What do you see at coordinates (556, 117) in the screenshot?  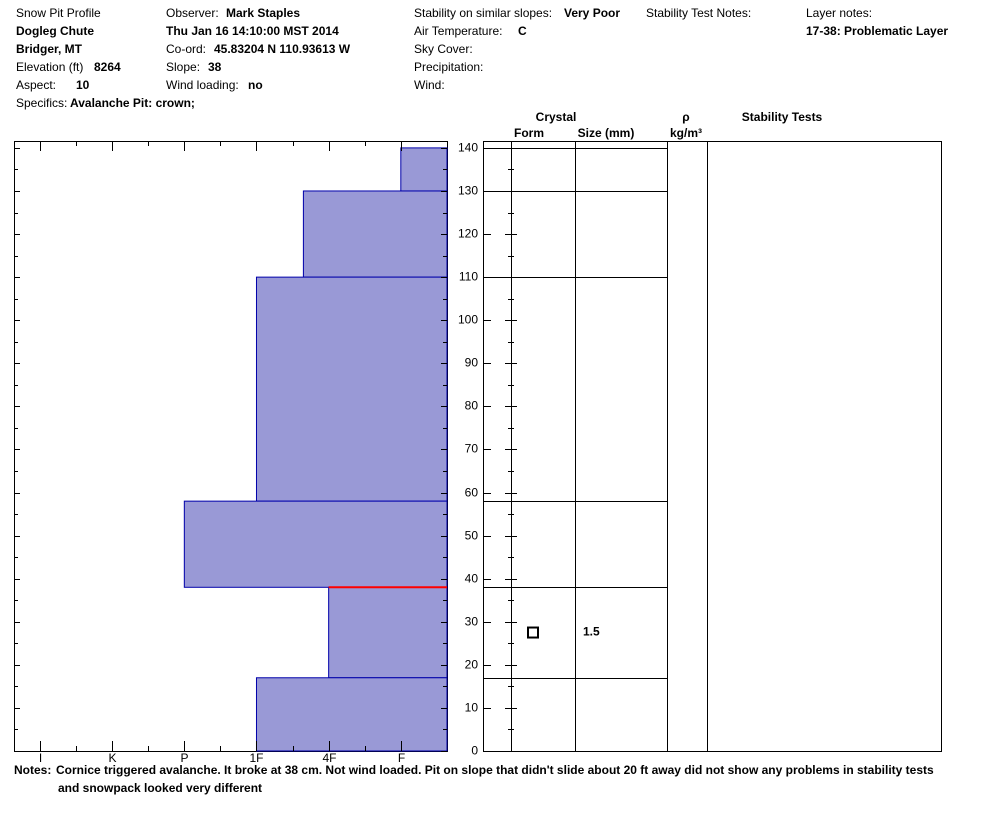 I see `column-header: Crystal` at bounding box center [556, 117].